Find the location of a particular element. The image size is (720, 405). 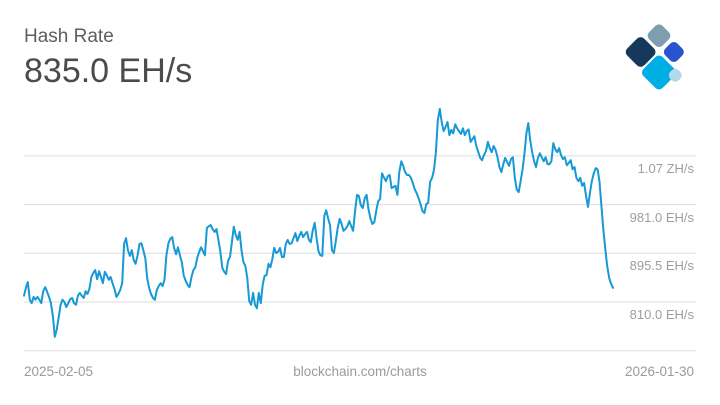

x-axis-end-date: 2026-01-30 is located at coordinates (659, 371).